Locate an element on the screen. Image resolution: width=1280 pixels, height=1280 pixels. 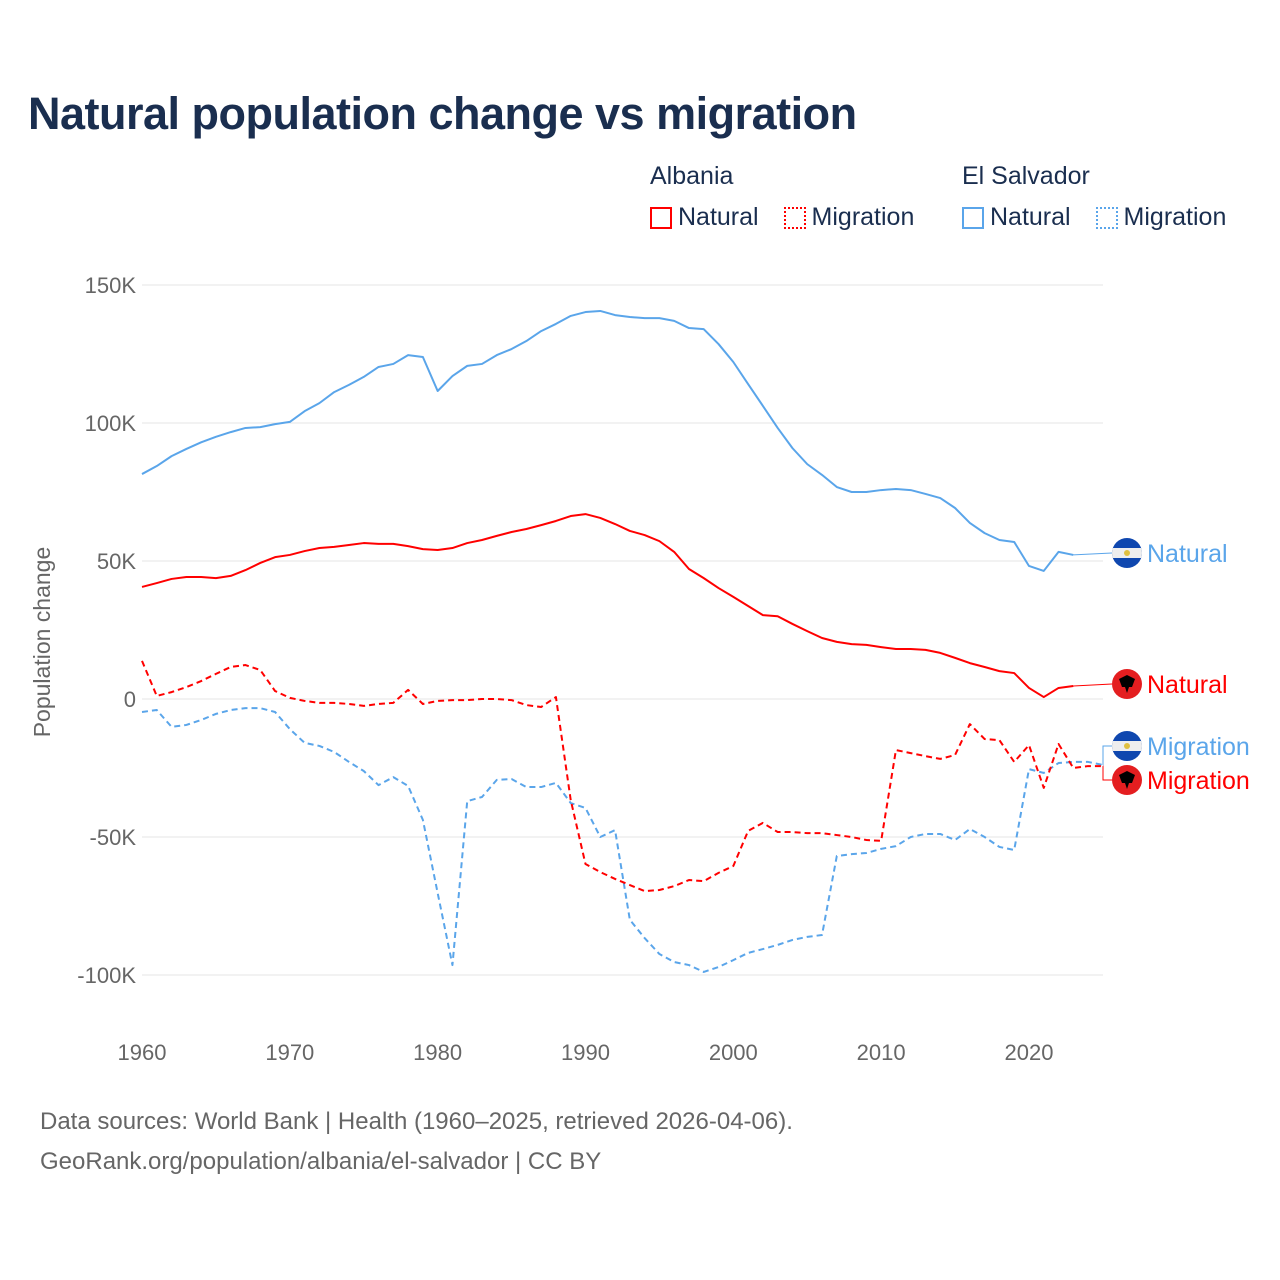
legend-item-el-salvador-natural: Natural is located at coordinates (1016, 217).